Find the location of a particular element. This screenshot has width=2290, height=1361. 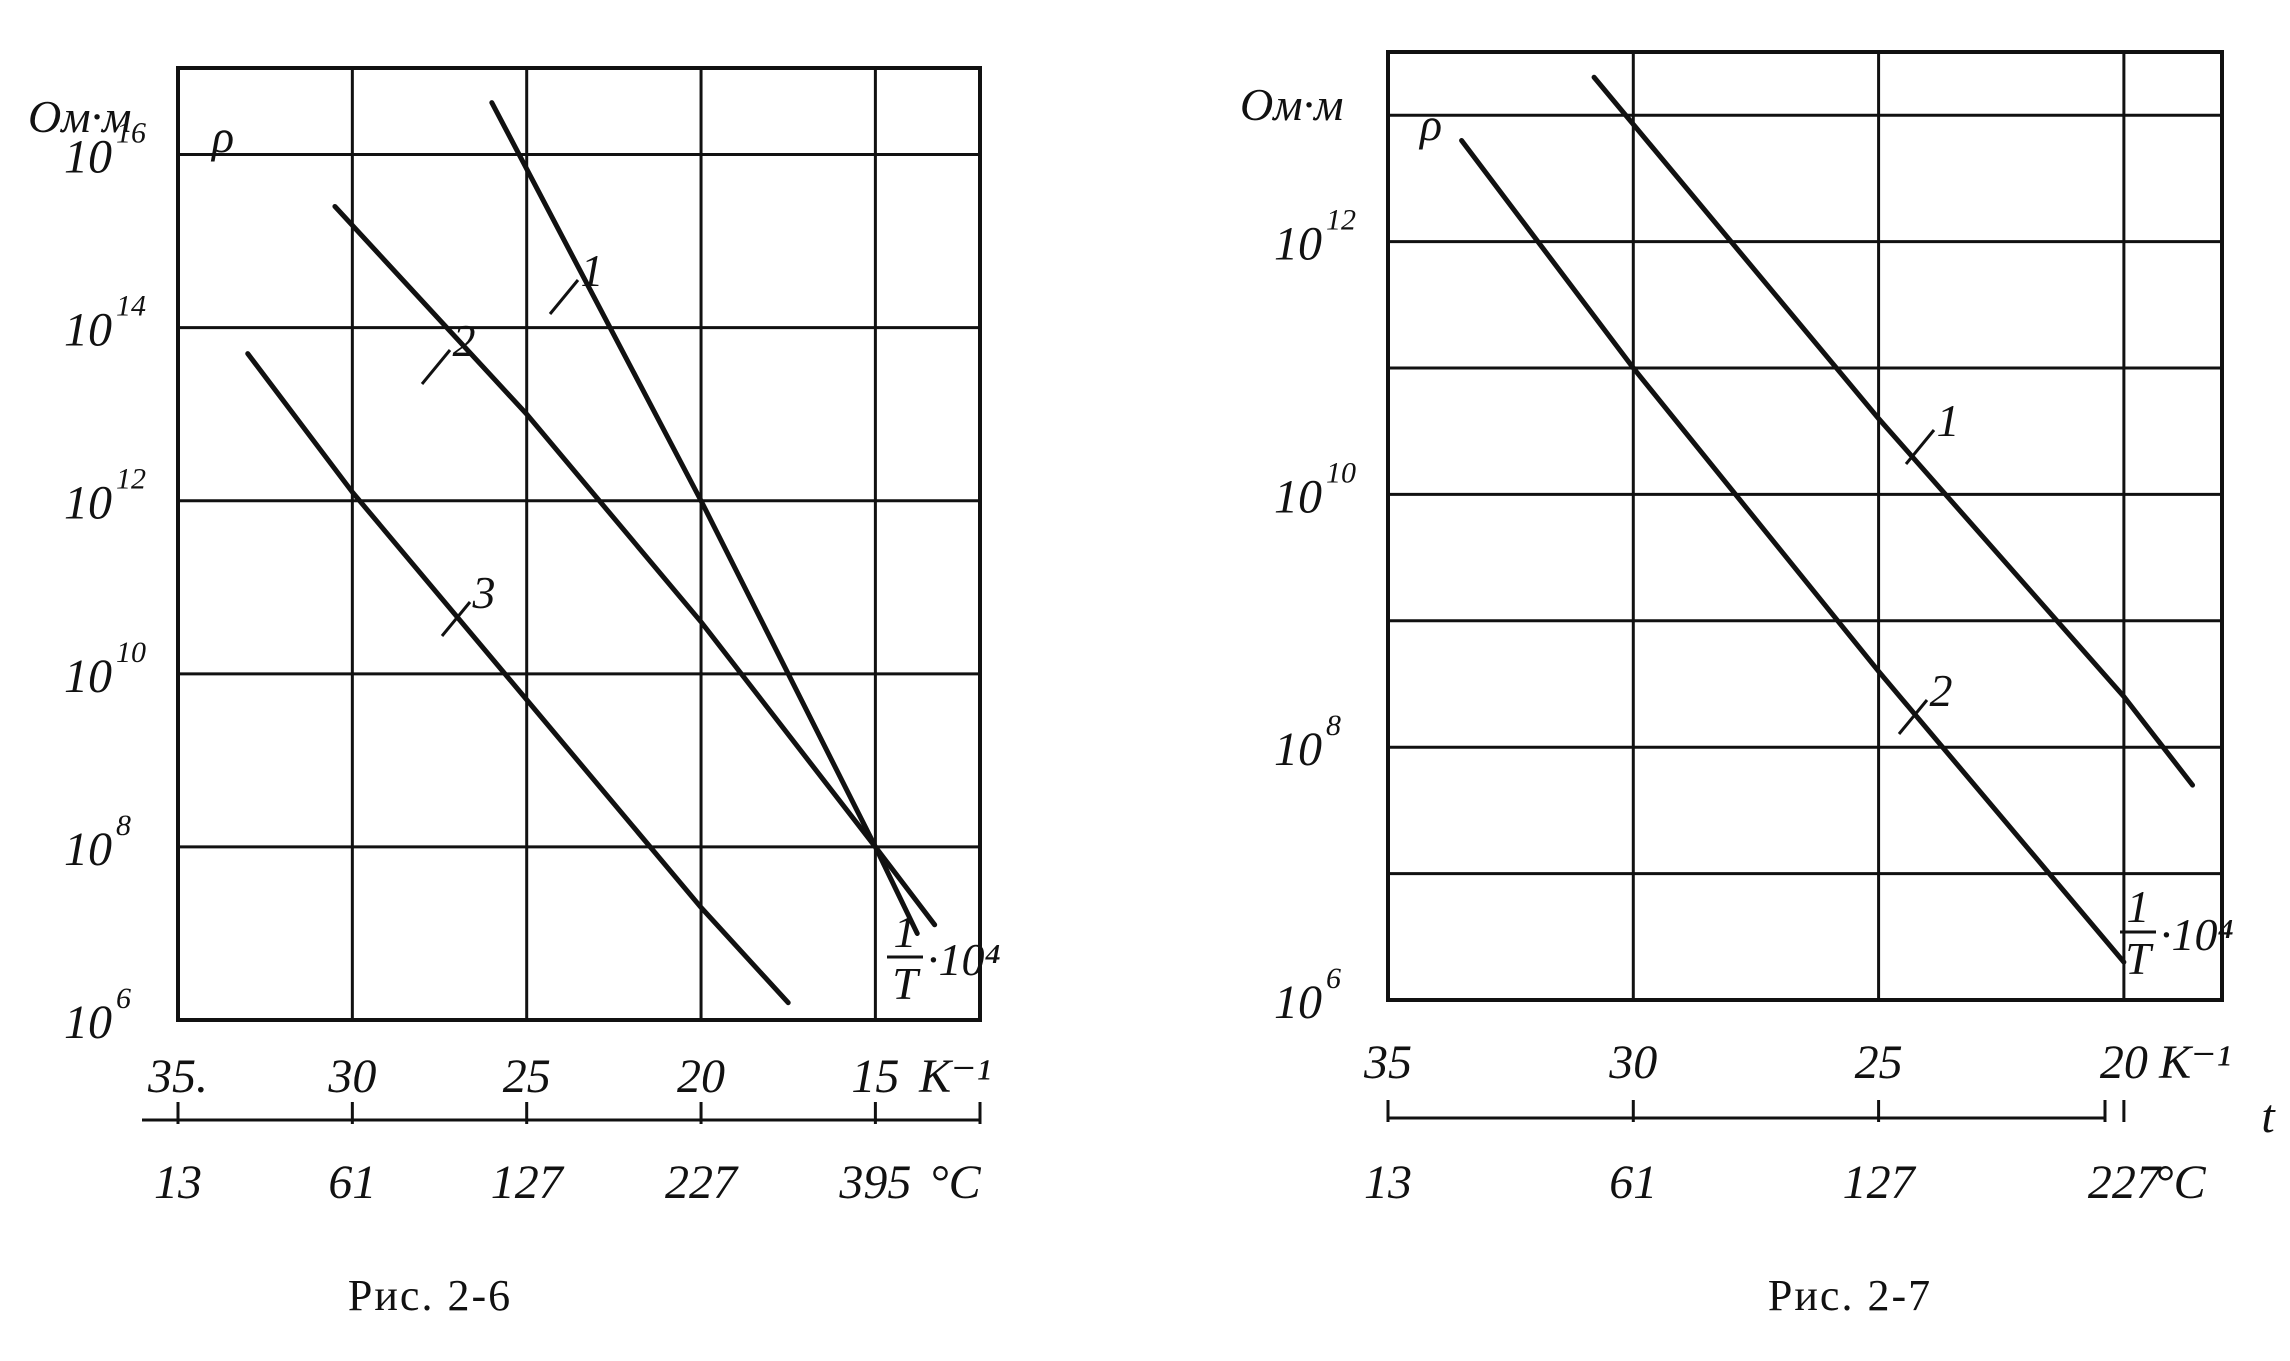

t-axis-symbol: t is located at coordinates (2268, 1116).